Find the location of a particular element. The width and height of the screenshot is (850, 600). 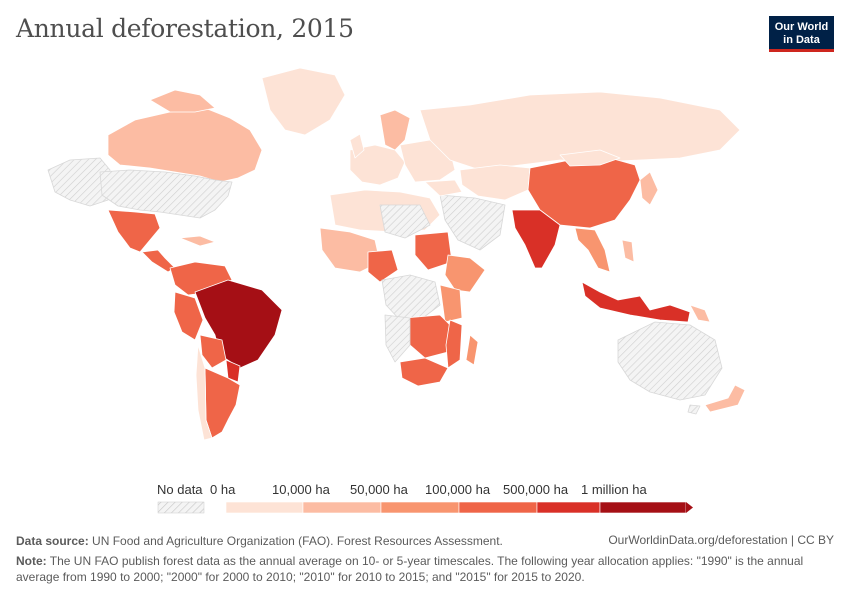

region-turkey is located at coordinates (443, 188).